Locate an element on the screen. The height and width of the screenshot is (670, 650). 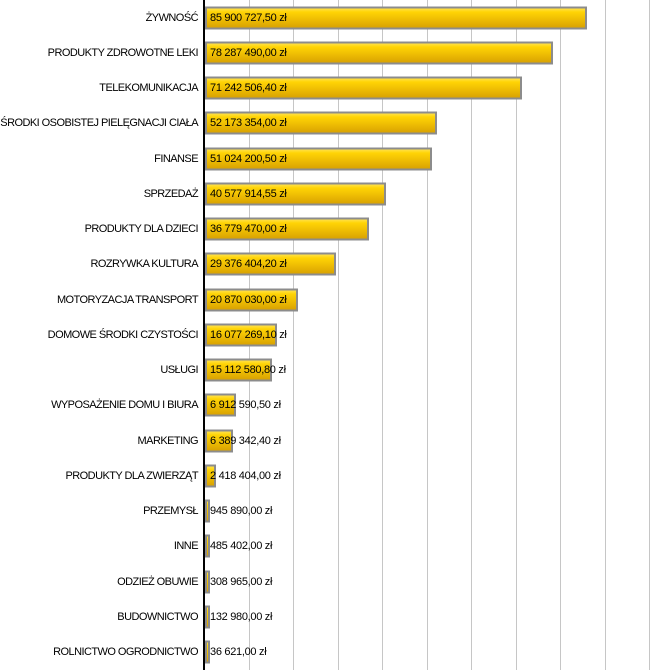
value-label: 945 890,00 zł is located at coordinates (241, 511).